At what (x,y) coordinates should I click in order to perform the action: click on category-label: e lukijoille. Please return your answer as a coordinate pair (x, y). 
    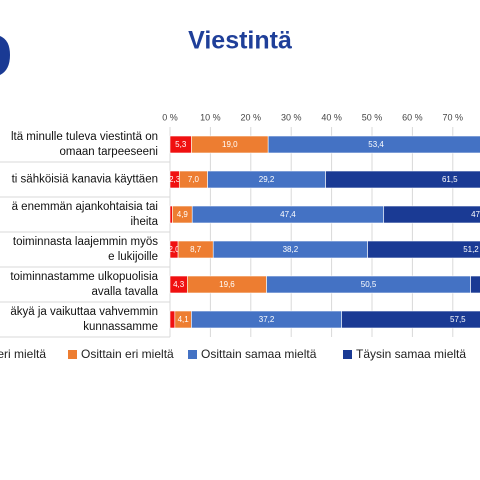
    Looking at the image, I should click on (133, 257).